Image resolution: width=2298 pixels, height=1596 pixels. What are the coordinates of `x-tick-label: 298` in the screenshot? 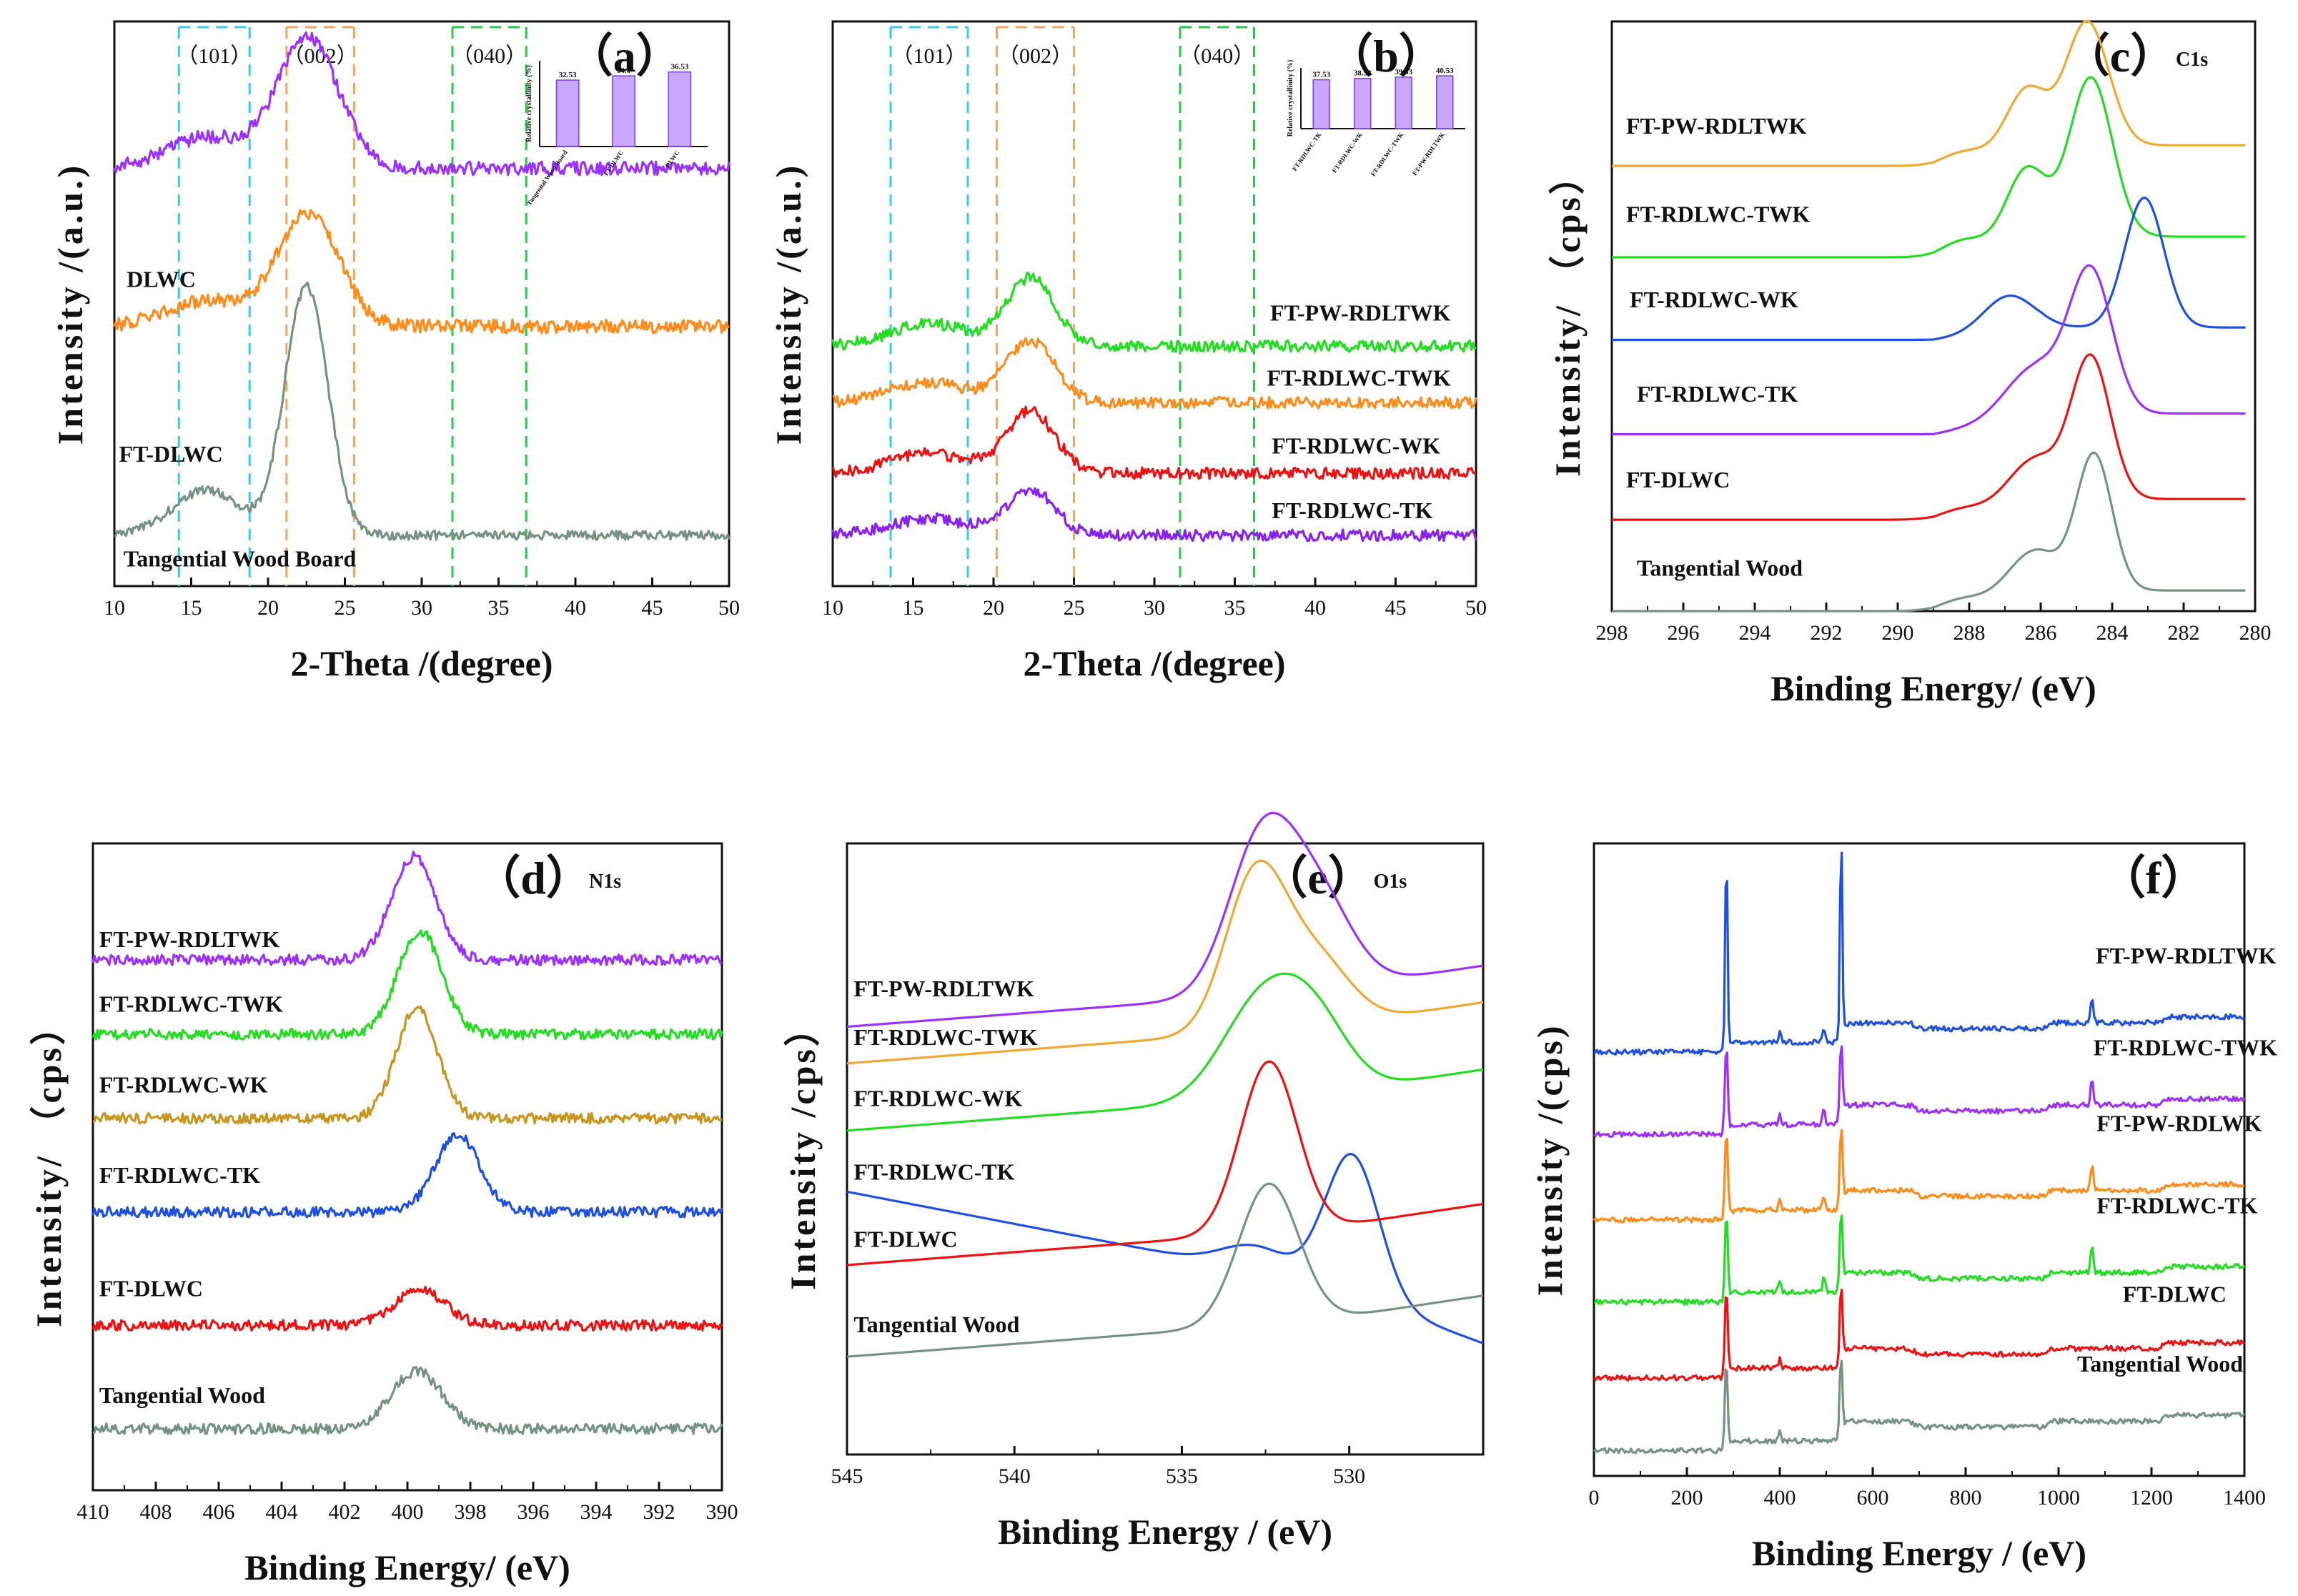 It's located at (1612, 633).